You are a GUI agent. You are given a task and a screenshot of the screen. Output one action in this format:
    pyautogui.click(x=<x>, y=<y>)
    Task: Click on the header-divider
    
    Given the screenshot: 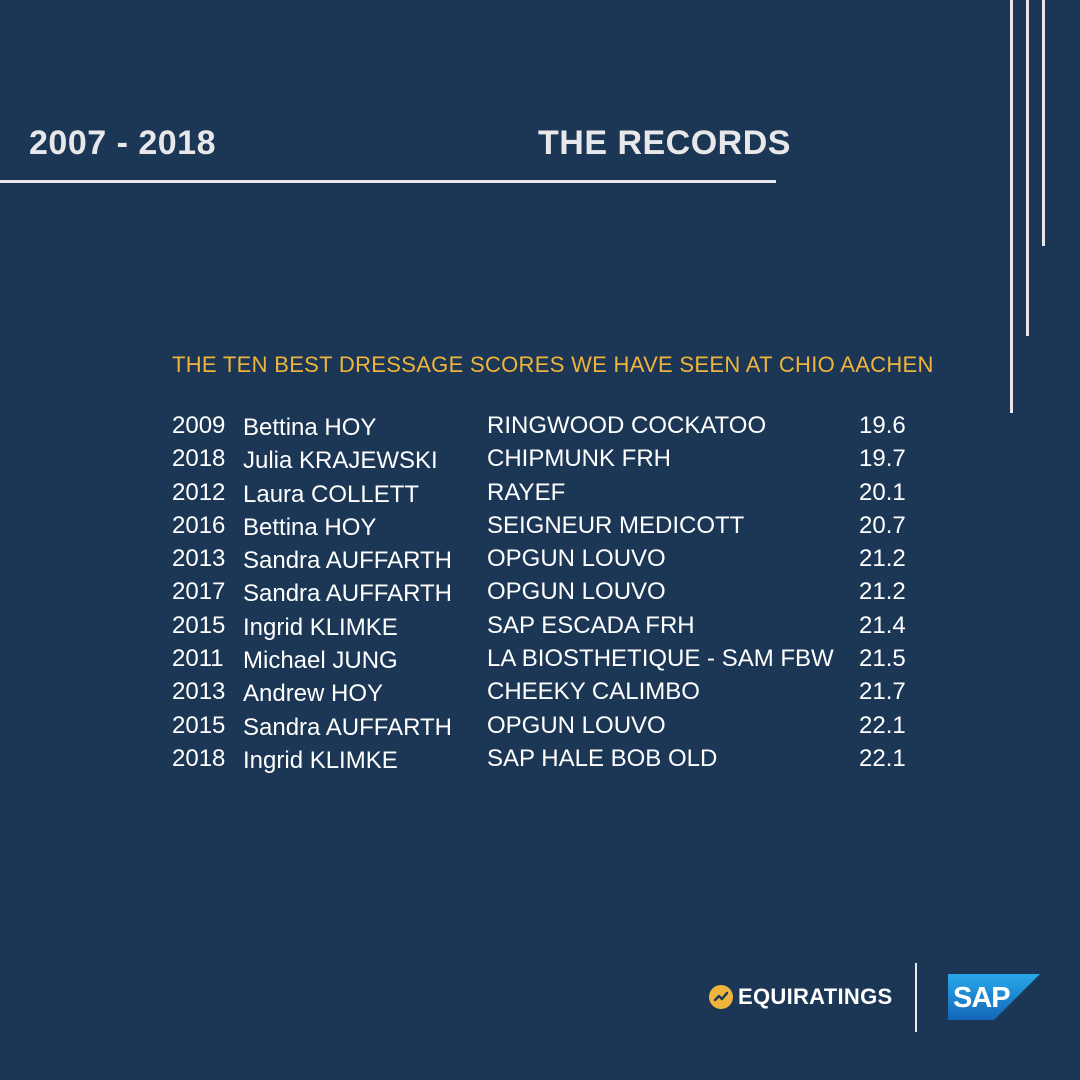 What is the action you would take?
    pyautogui.click(x=388, y=181)
    